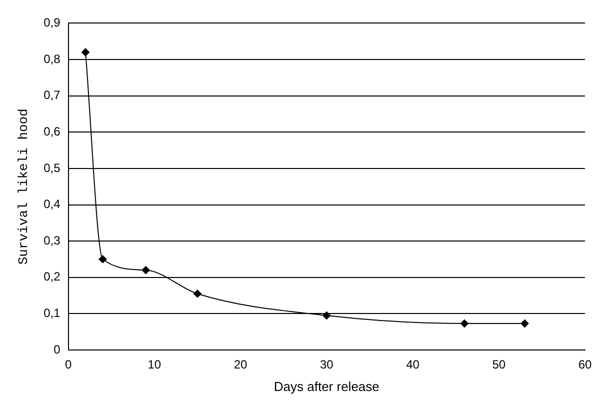 This screenshot has height=407, width=613. I want to click on y-tick-label: 0,4, so click(52, 204).